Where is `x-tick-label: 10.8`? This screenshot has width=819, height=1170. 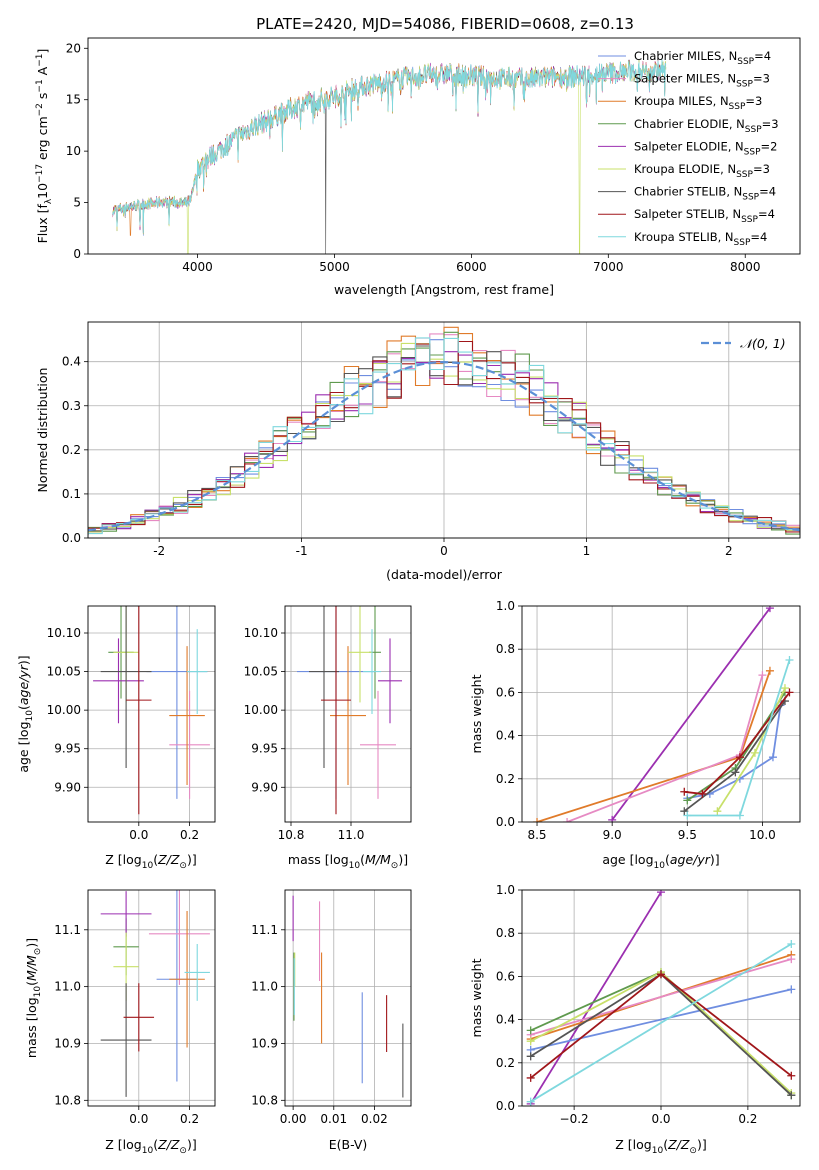
x-tick-label: 10.8 is located at coordinates (291, 835).